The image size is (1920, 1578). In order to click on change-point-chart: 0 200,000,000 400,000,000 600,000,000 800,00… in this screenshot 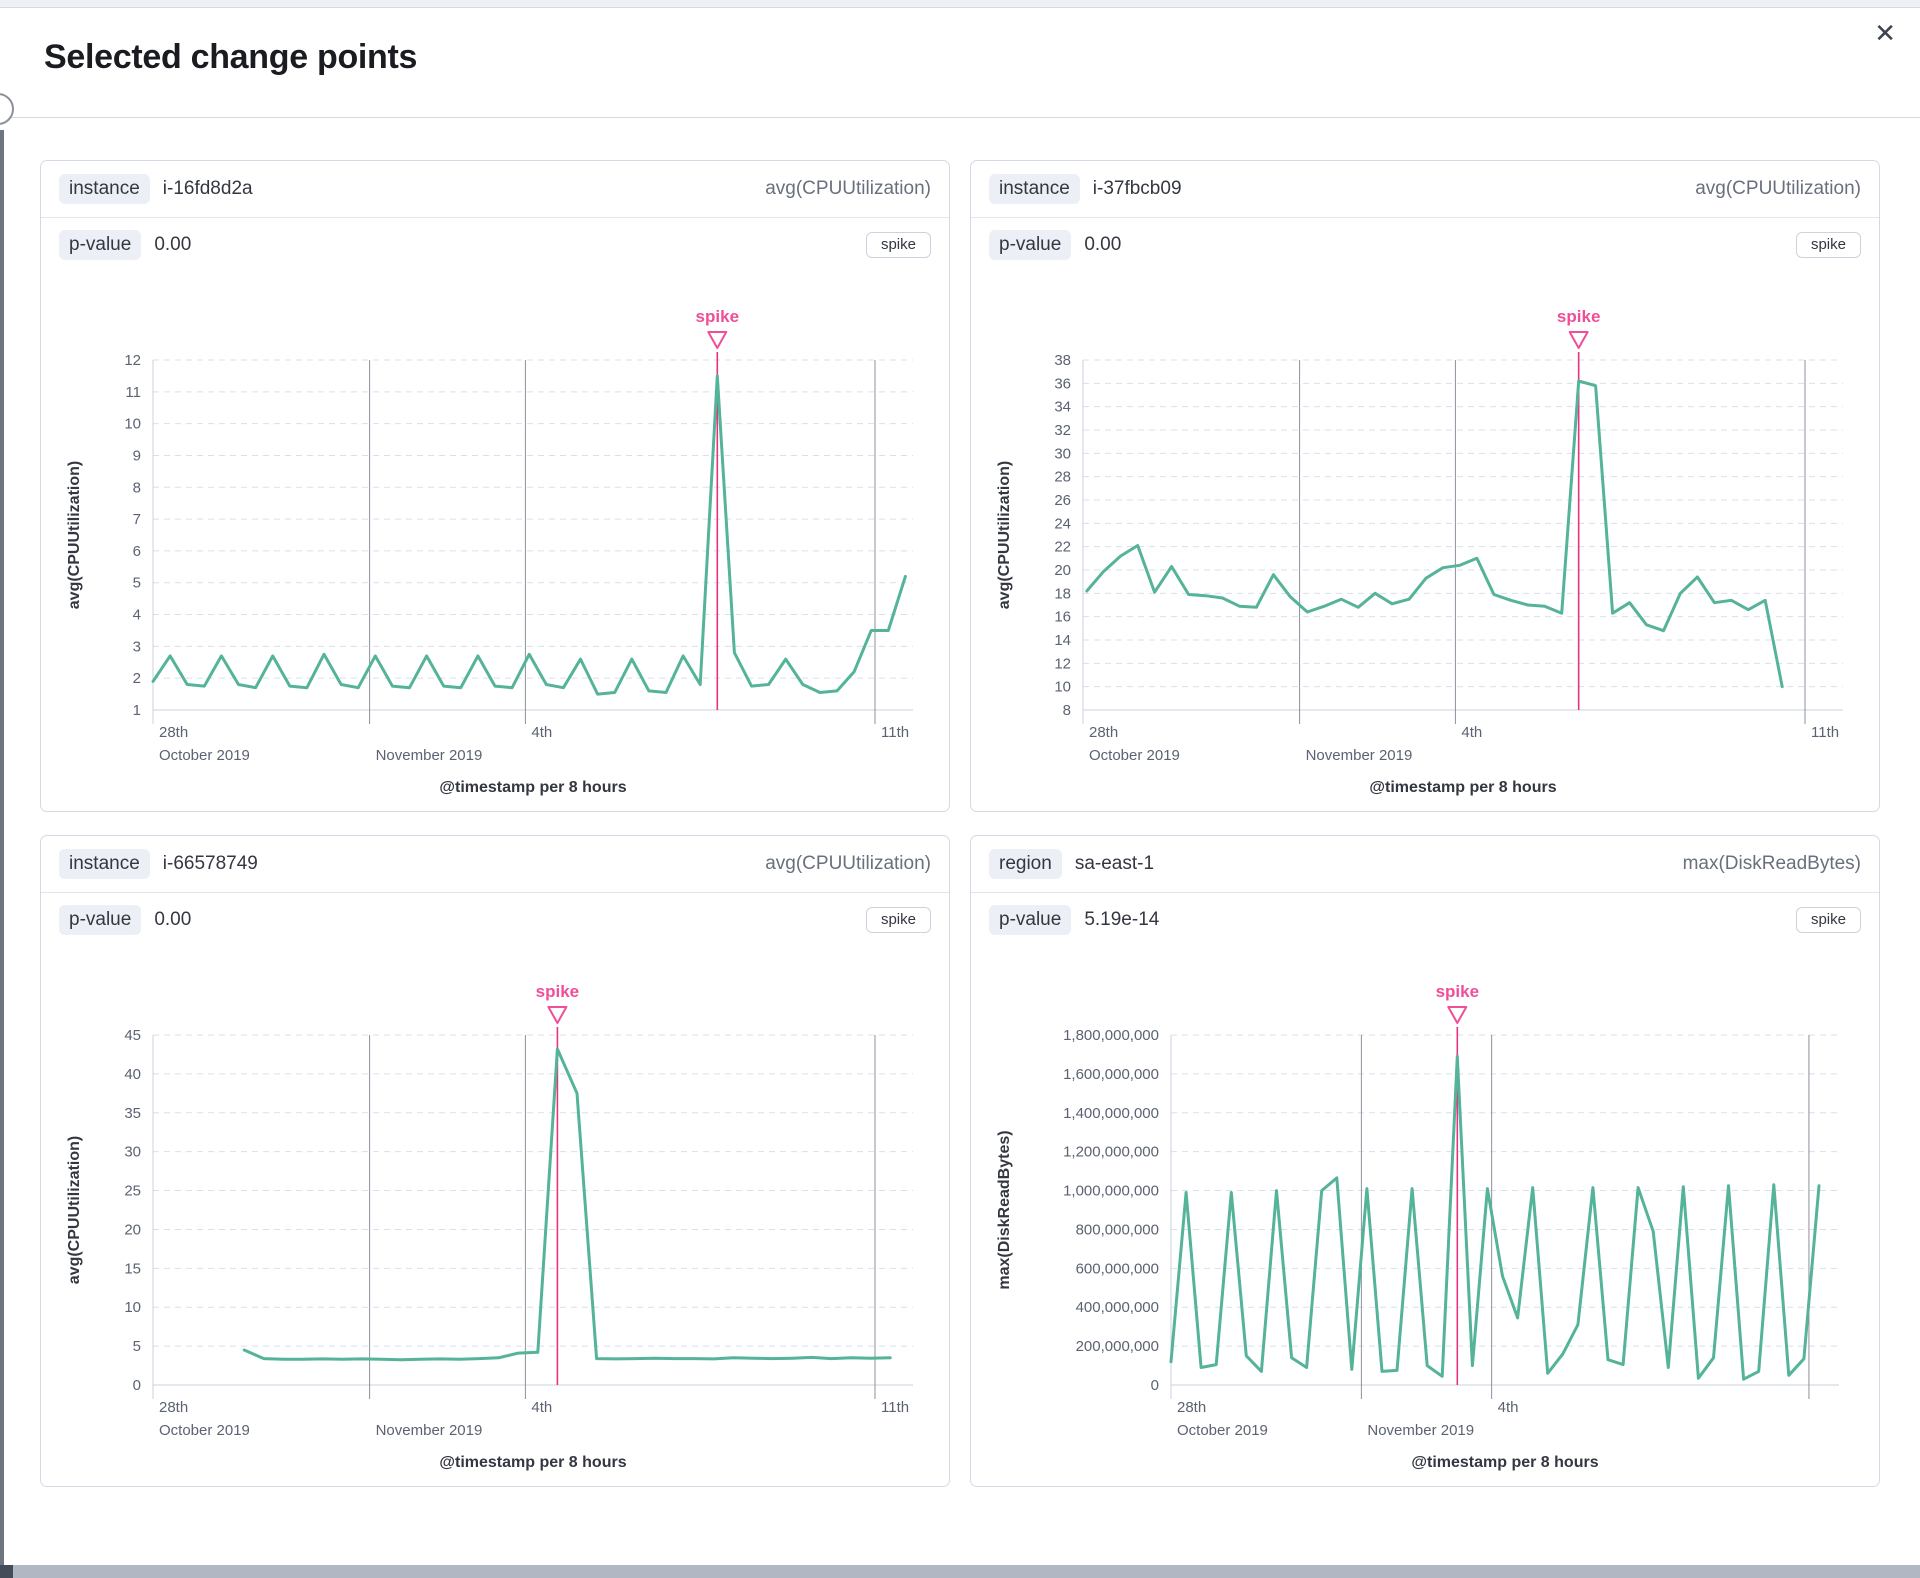, I will do `click(1417, 1226)`.